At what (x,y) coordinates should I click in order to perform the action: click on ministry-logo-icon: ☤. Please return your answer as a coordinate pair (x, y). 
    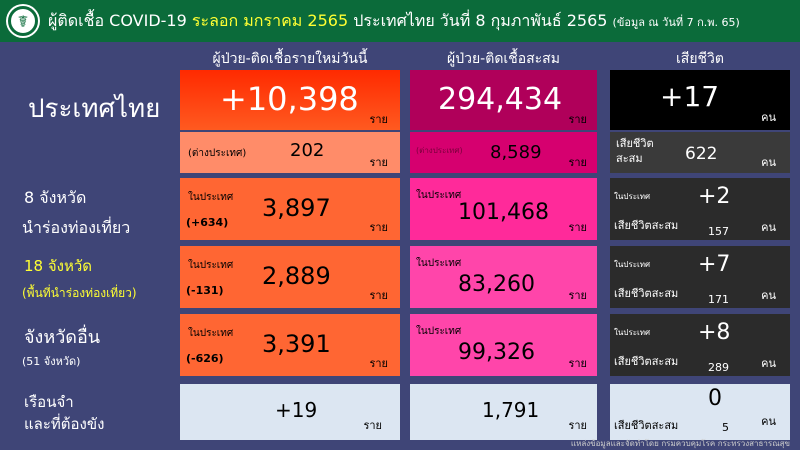
    Looking at the image, I should click on (23, 21).